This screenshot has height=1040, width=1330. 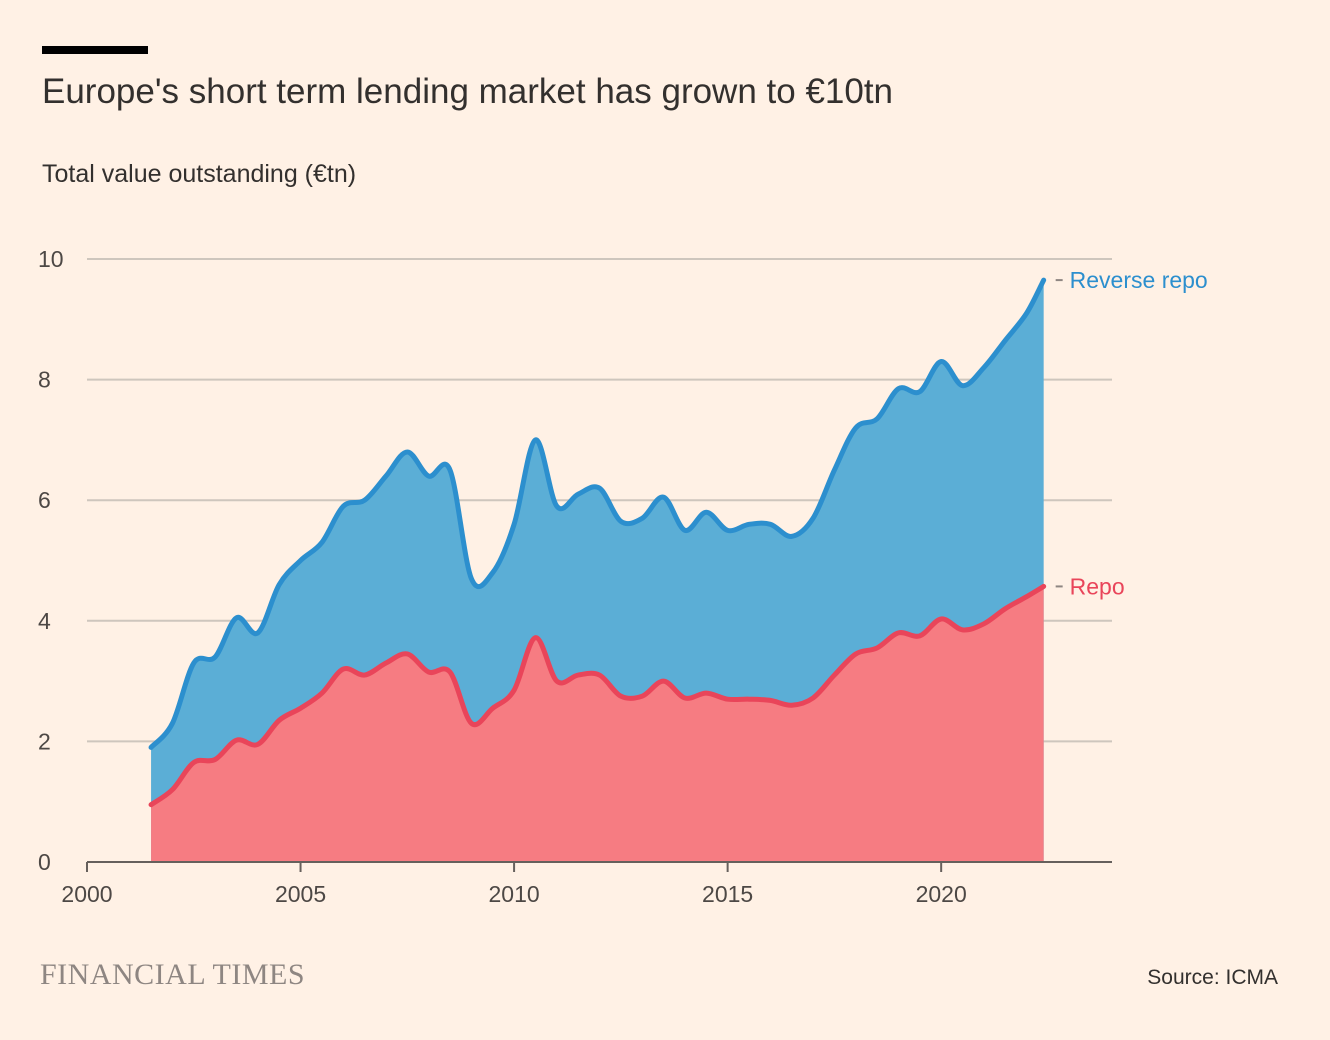 I want to click on x-tick-label-2000: 2000, so click(x=86, y=894).